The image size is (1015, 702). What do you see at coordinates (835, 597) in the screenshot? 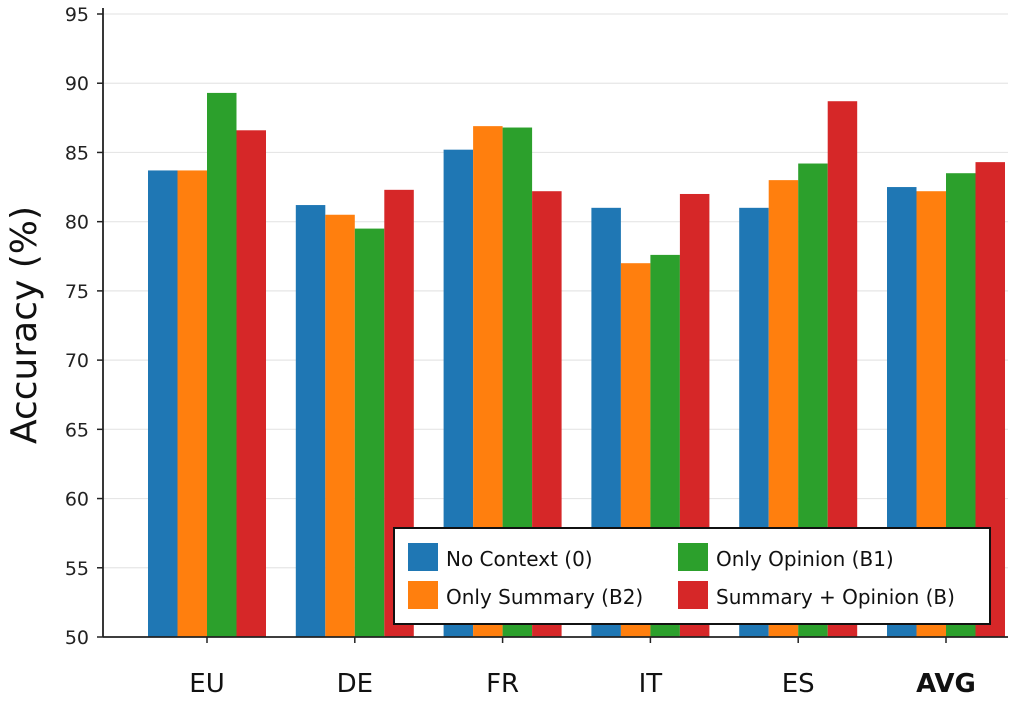
I see `legend-label: Summary + Opinion (B)` at bounding box center [835, 597].